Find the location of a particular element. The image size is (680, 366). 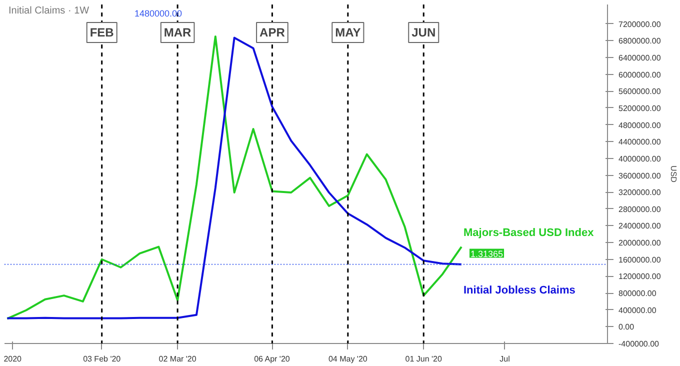

y-tick-label: 7200000.00 is located at coordinates (640, 24).